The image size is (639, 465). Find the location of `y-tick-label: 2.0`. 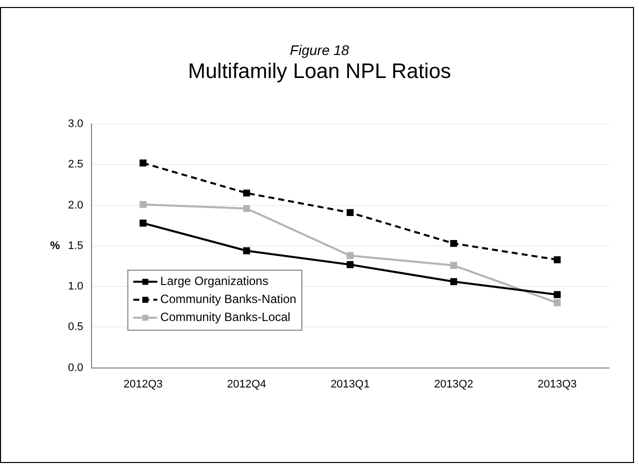

y-tick-label: 2.0 is located at coordinates (76, 205).